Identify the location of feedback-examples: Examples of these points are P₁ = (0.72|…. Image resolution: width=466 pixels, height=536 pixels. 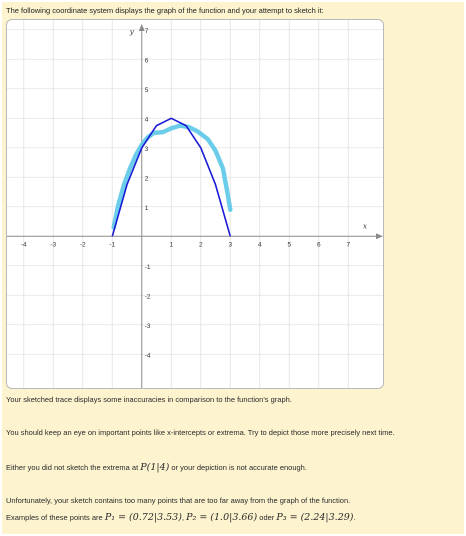
(181, 517).